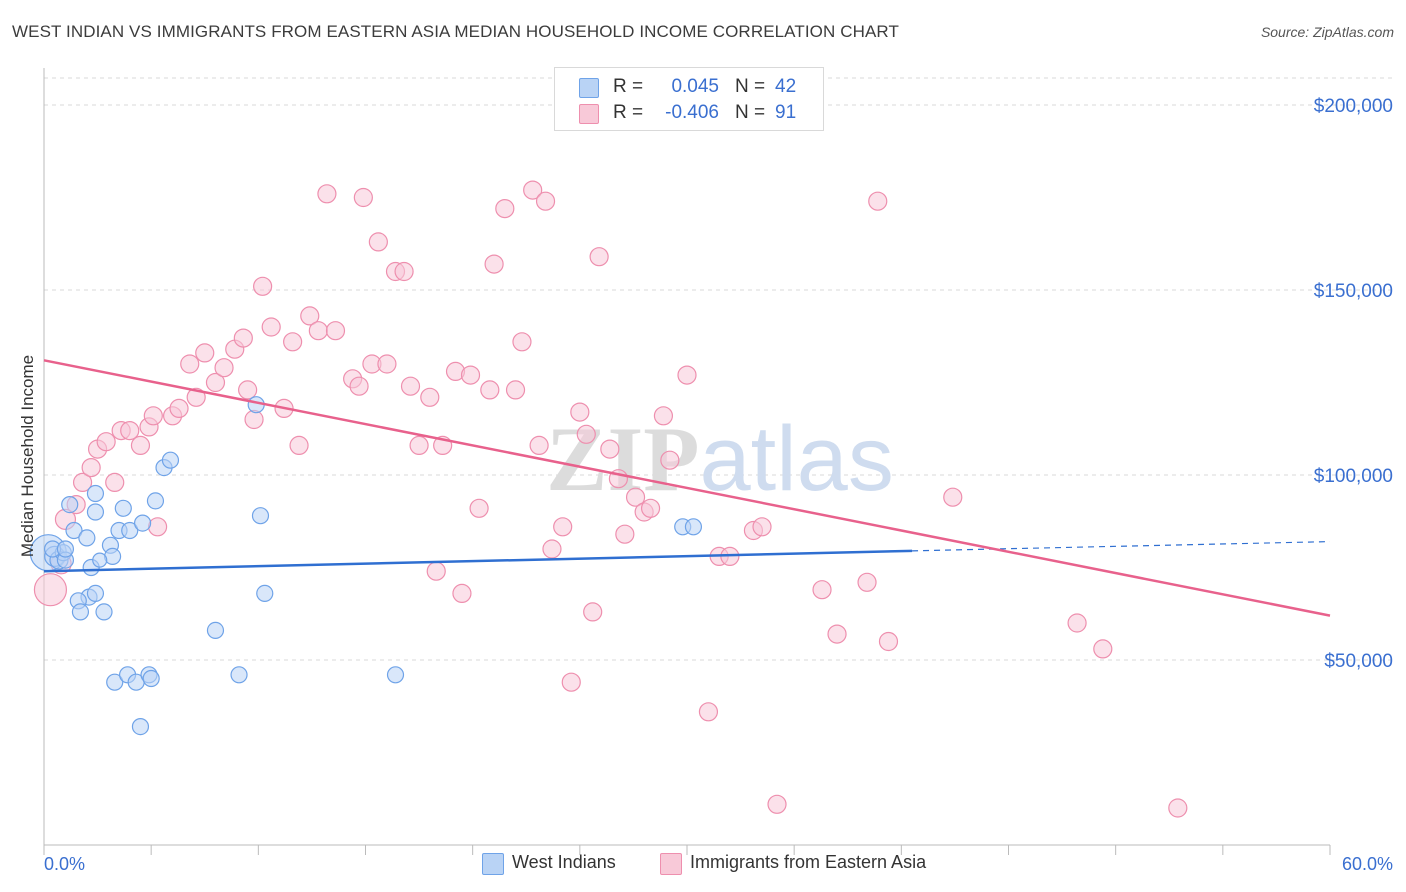 The width and height of the screenshot is (1406, 892). What do you see at coordinates (1353, 476) in the screenshot?
I see `y-tick-label: $100,000` at bounding box center [1353, 476].